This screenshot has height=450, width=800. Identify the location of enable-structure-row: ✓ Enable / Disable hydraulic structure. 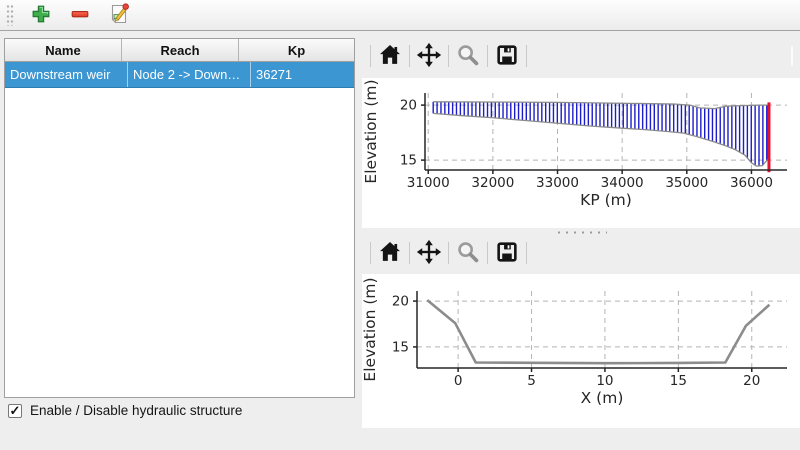
(125, 410).